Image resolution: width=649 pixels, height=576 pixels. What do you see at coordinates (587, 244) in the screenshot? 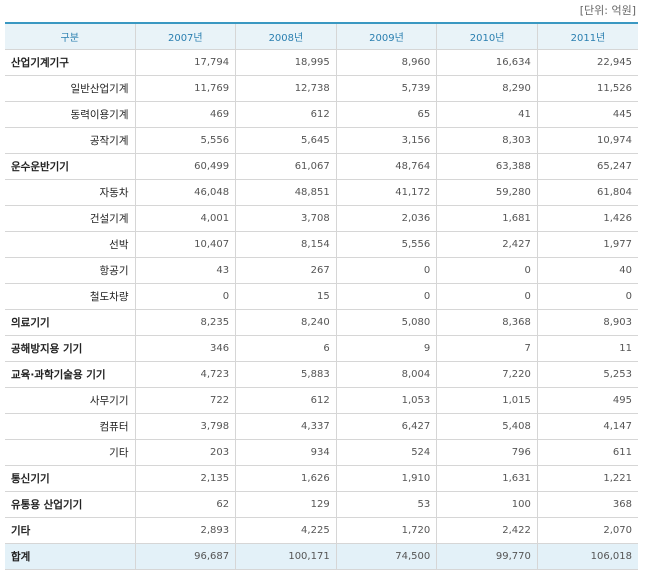
I see `value-cell: 1,977` at bounding box center [587, 244].